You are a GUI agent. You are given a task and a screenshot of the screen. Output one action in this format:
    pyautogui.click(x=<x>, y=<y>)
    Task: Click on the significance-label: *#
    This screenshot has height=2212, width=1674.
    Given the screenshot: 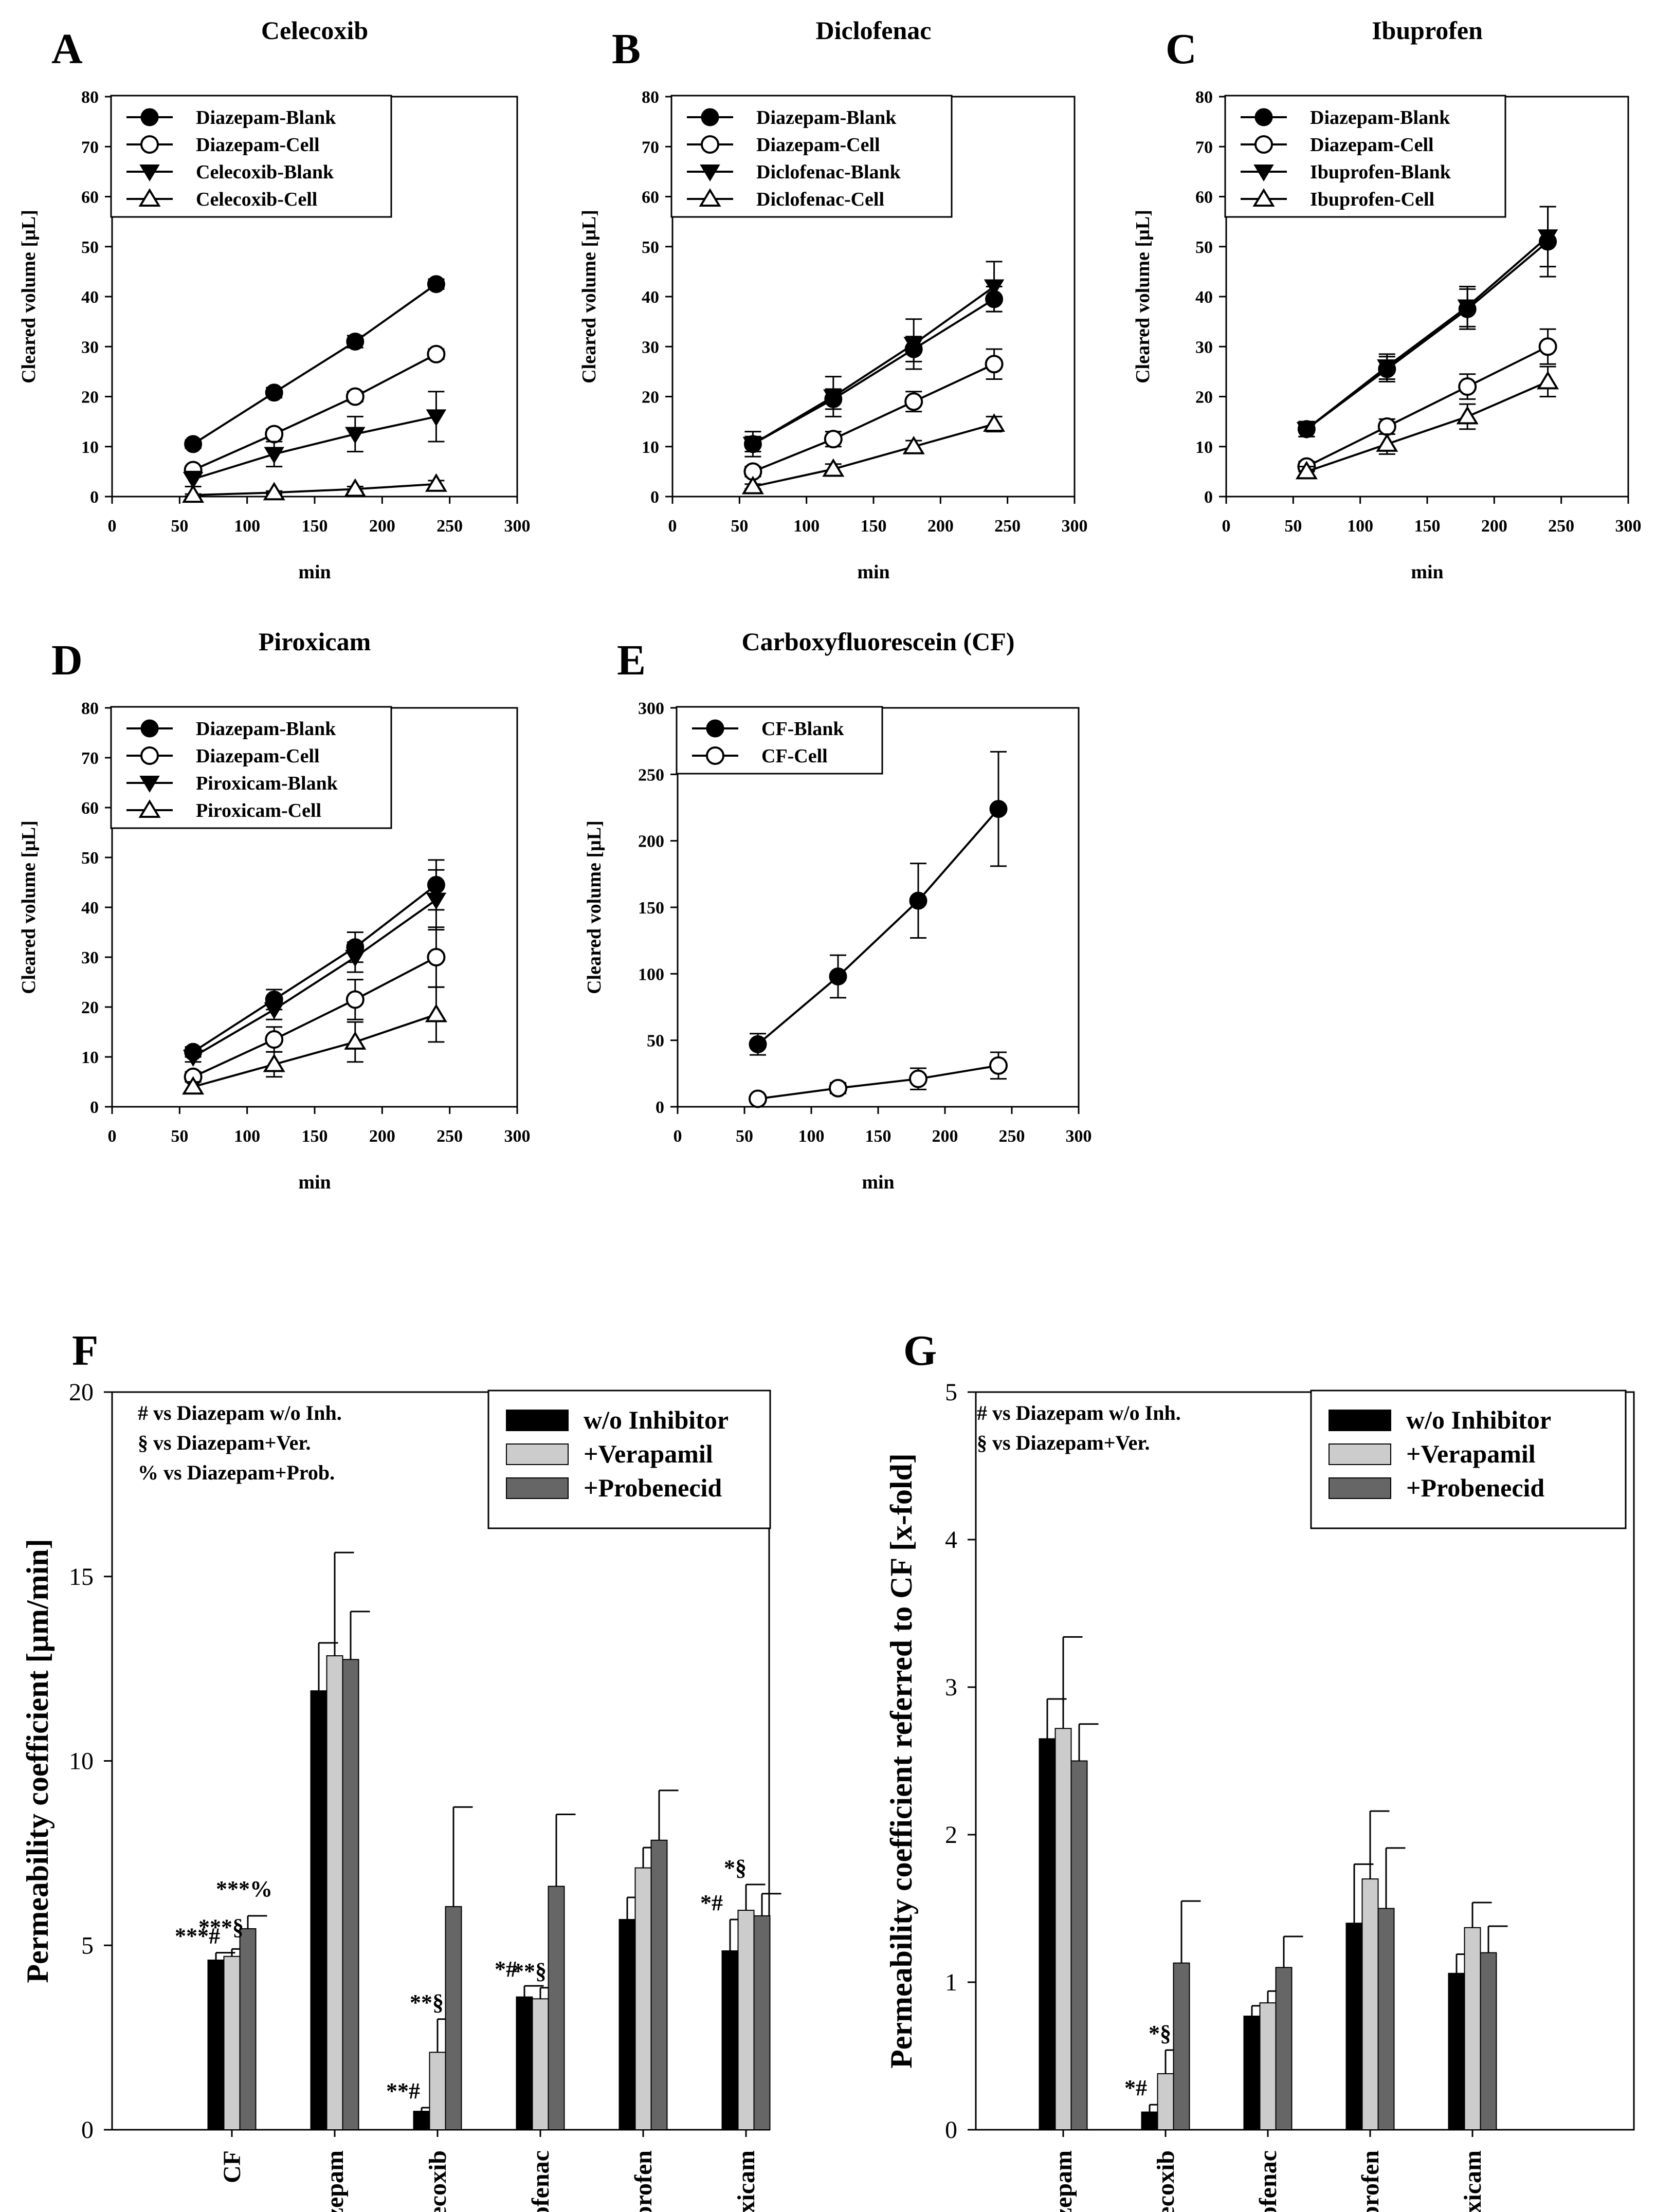 What is the action you would take?
    pyautogui.click(x=712, y=1902)
    